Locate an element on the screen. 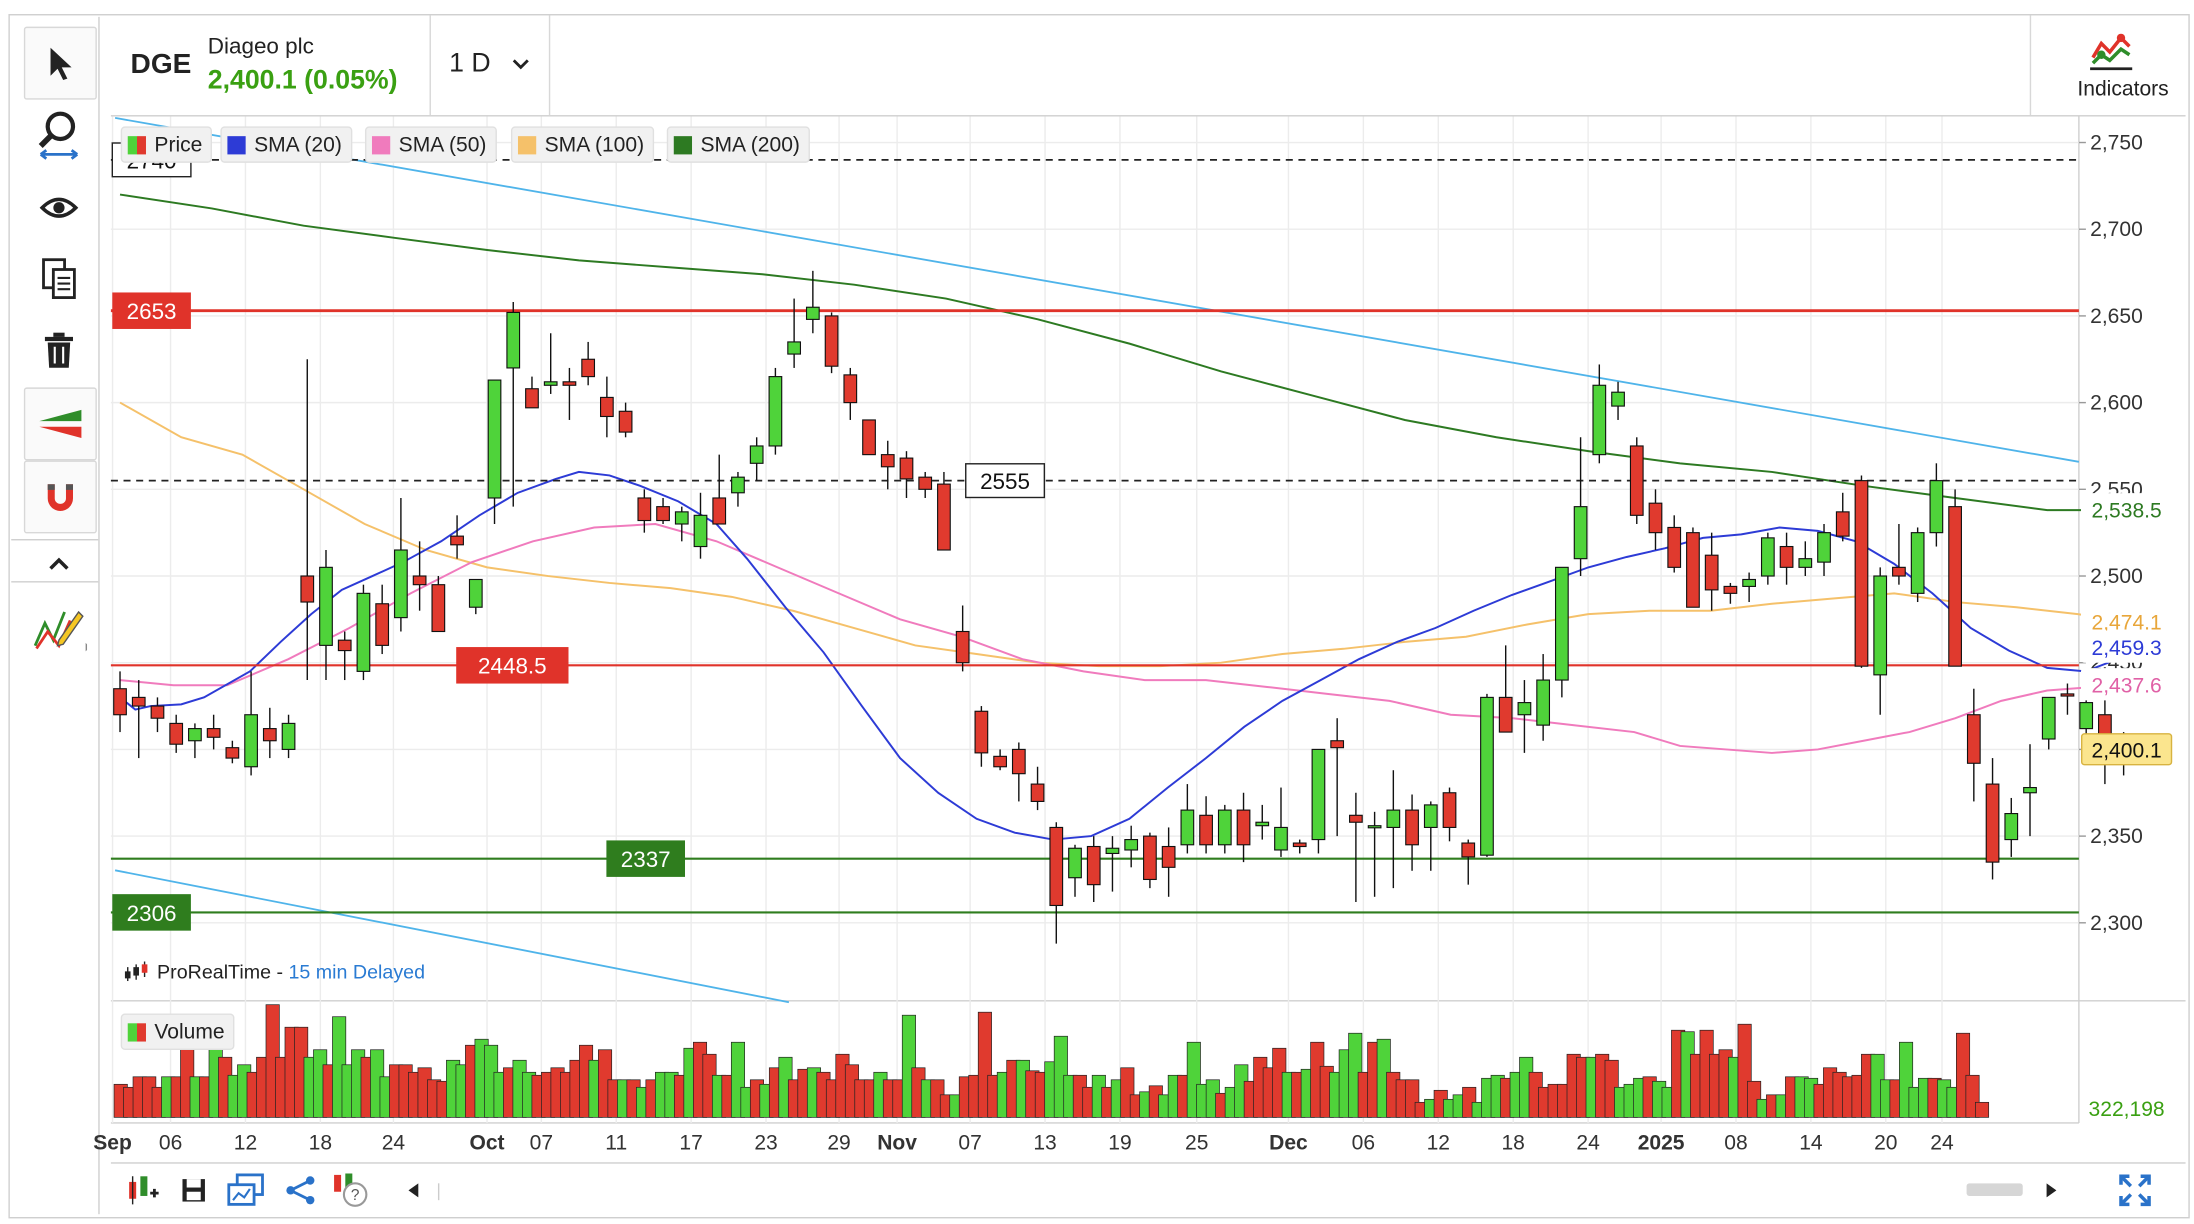 Image resolution: width=2194 pixels, height=1224 pixels. indicators-button: Indicators is located at coordinates (2108, 65).